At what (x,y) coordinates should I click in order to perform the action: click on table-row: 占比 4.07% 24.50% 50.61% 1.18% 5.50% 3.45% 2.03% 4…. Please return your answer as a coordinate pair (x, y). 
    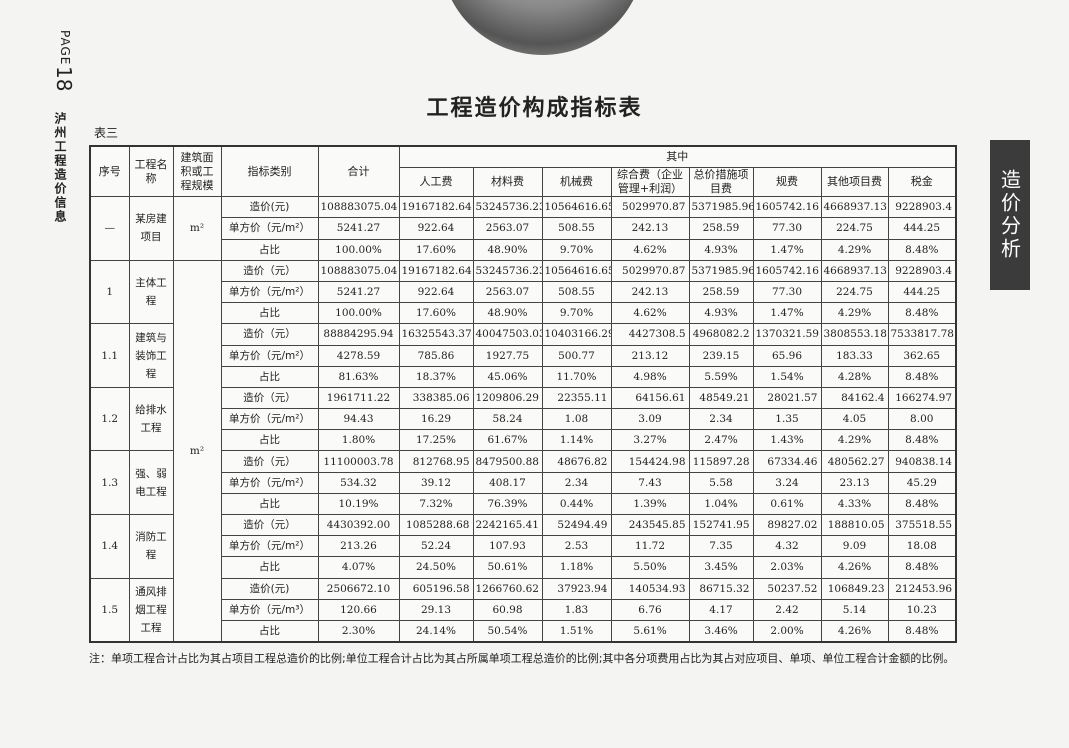
    Looking at the image, I should click on (523, 567).